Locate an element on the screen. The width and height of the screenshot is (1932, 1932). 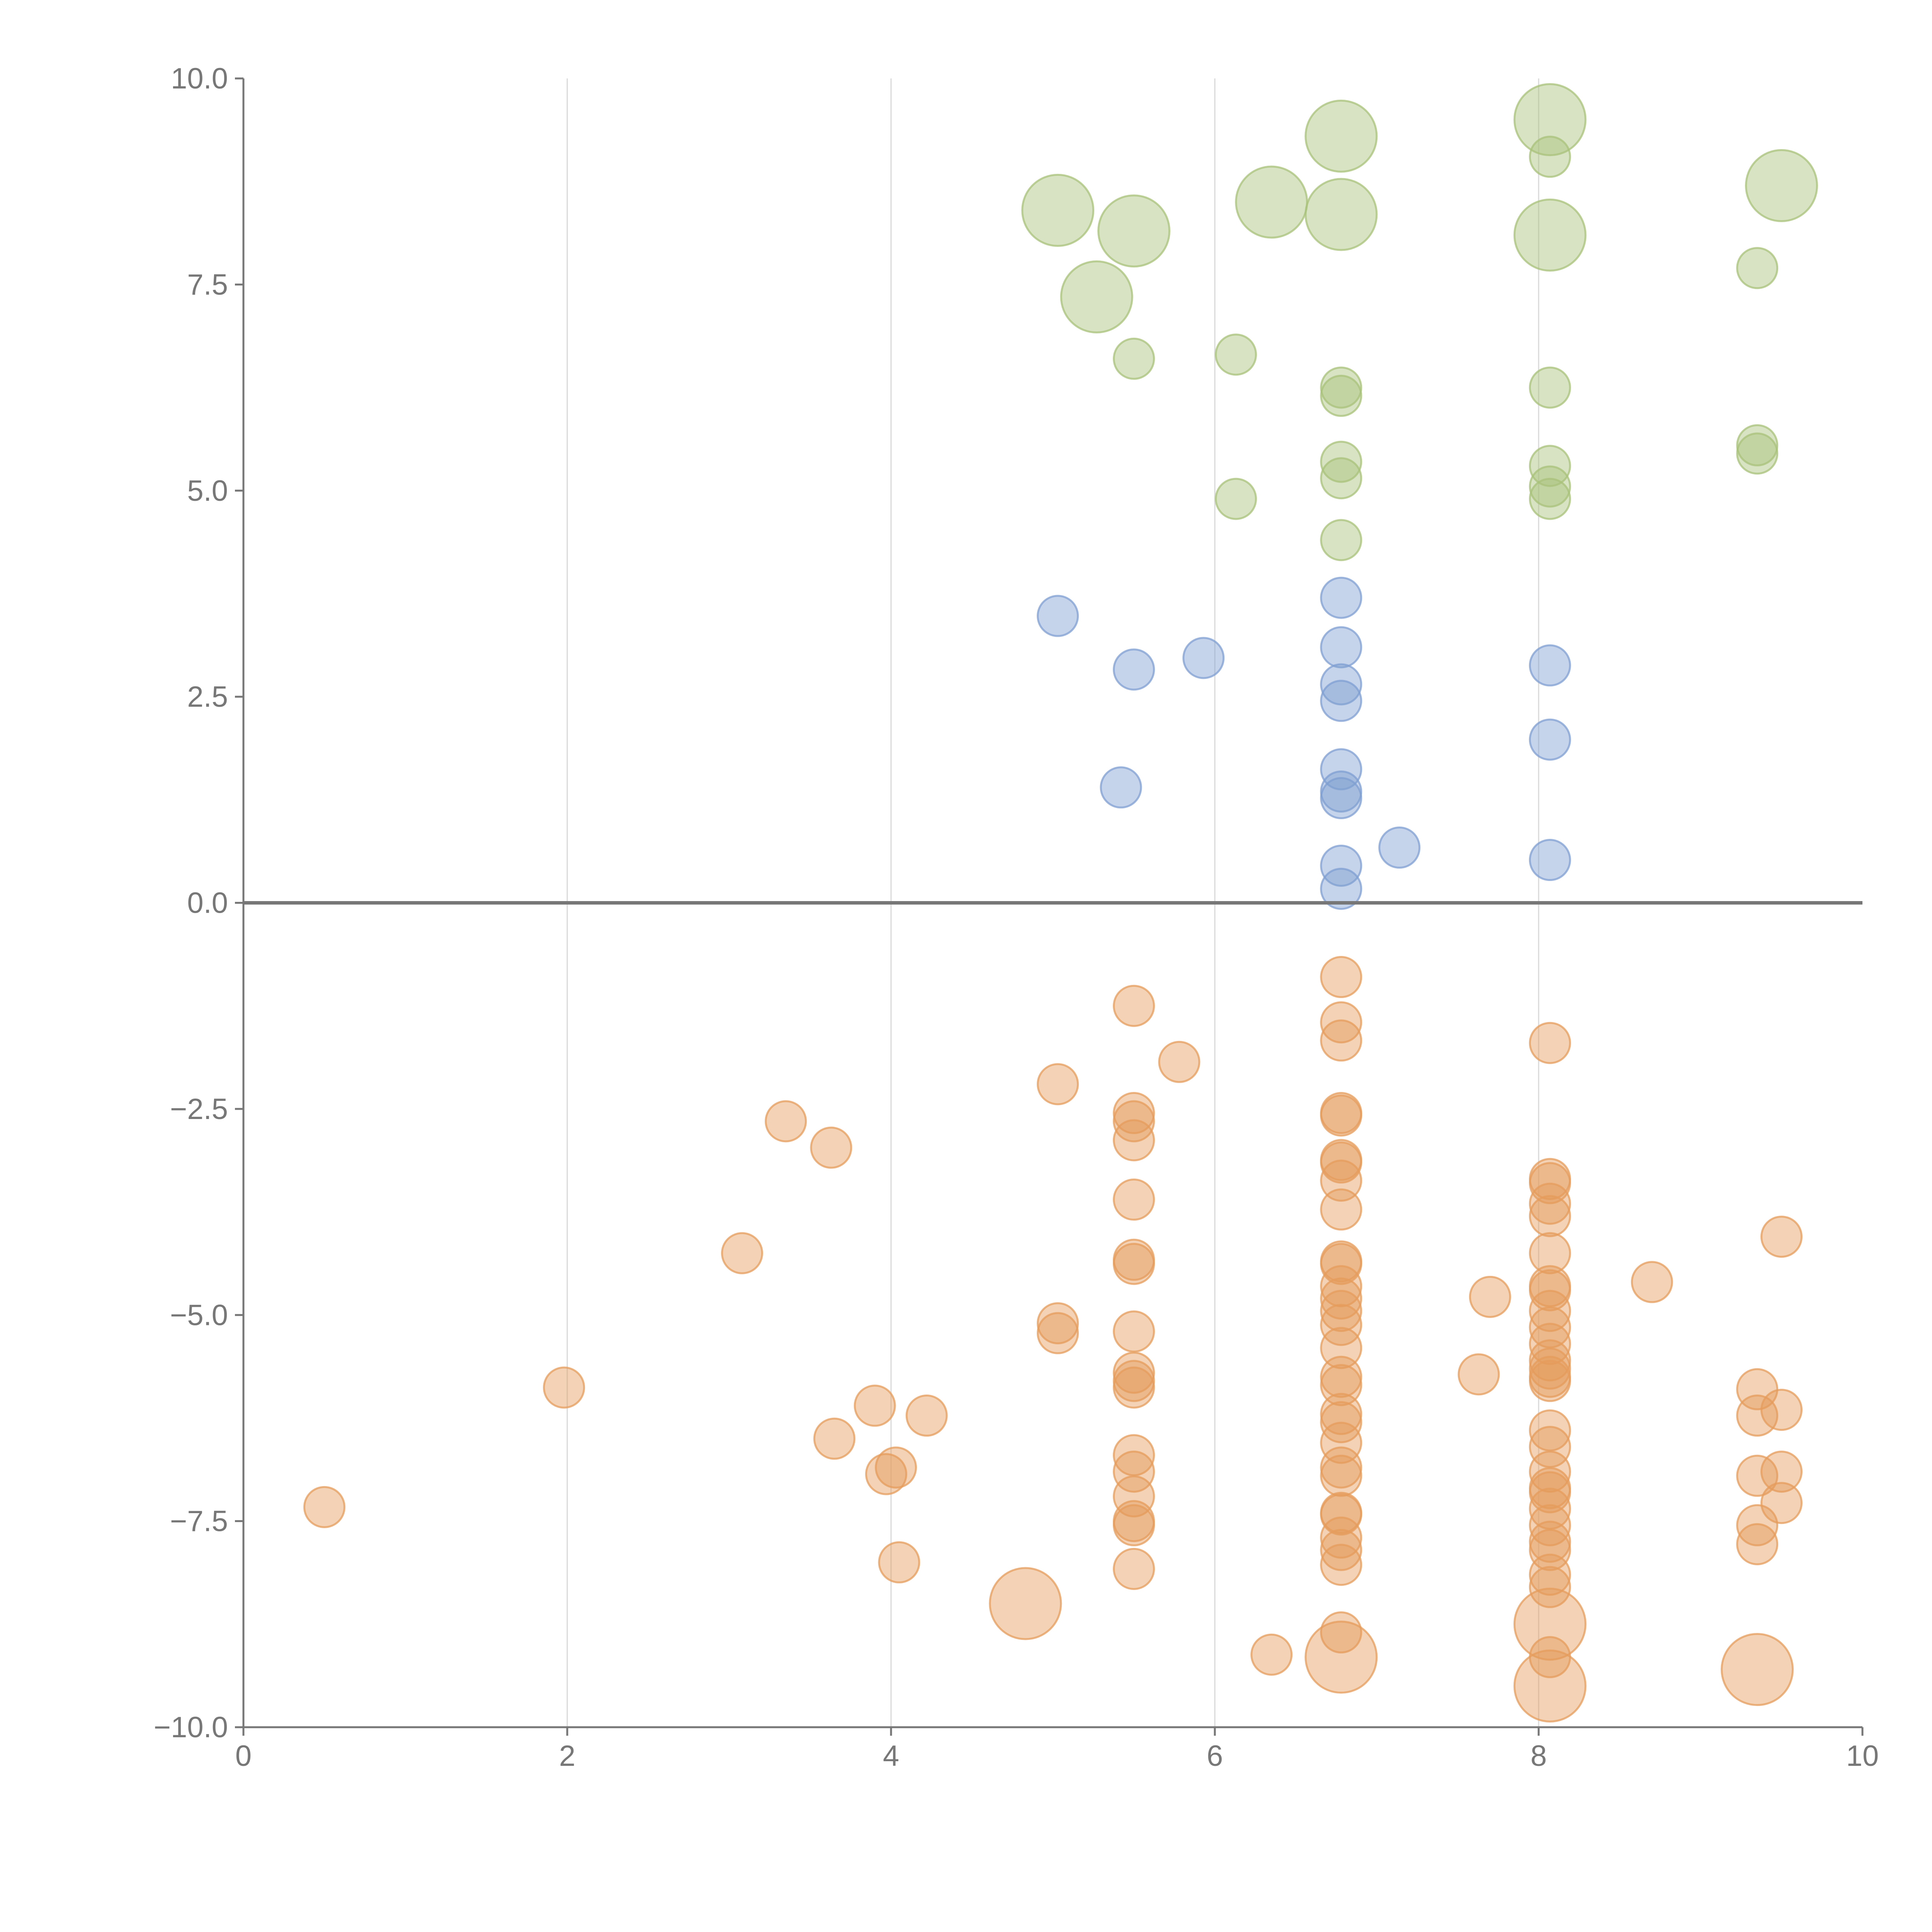
x-tick-label: 6 is located at coordinates (1215, 1756).